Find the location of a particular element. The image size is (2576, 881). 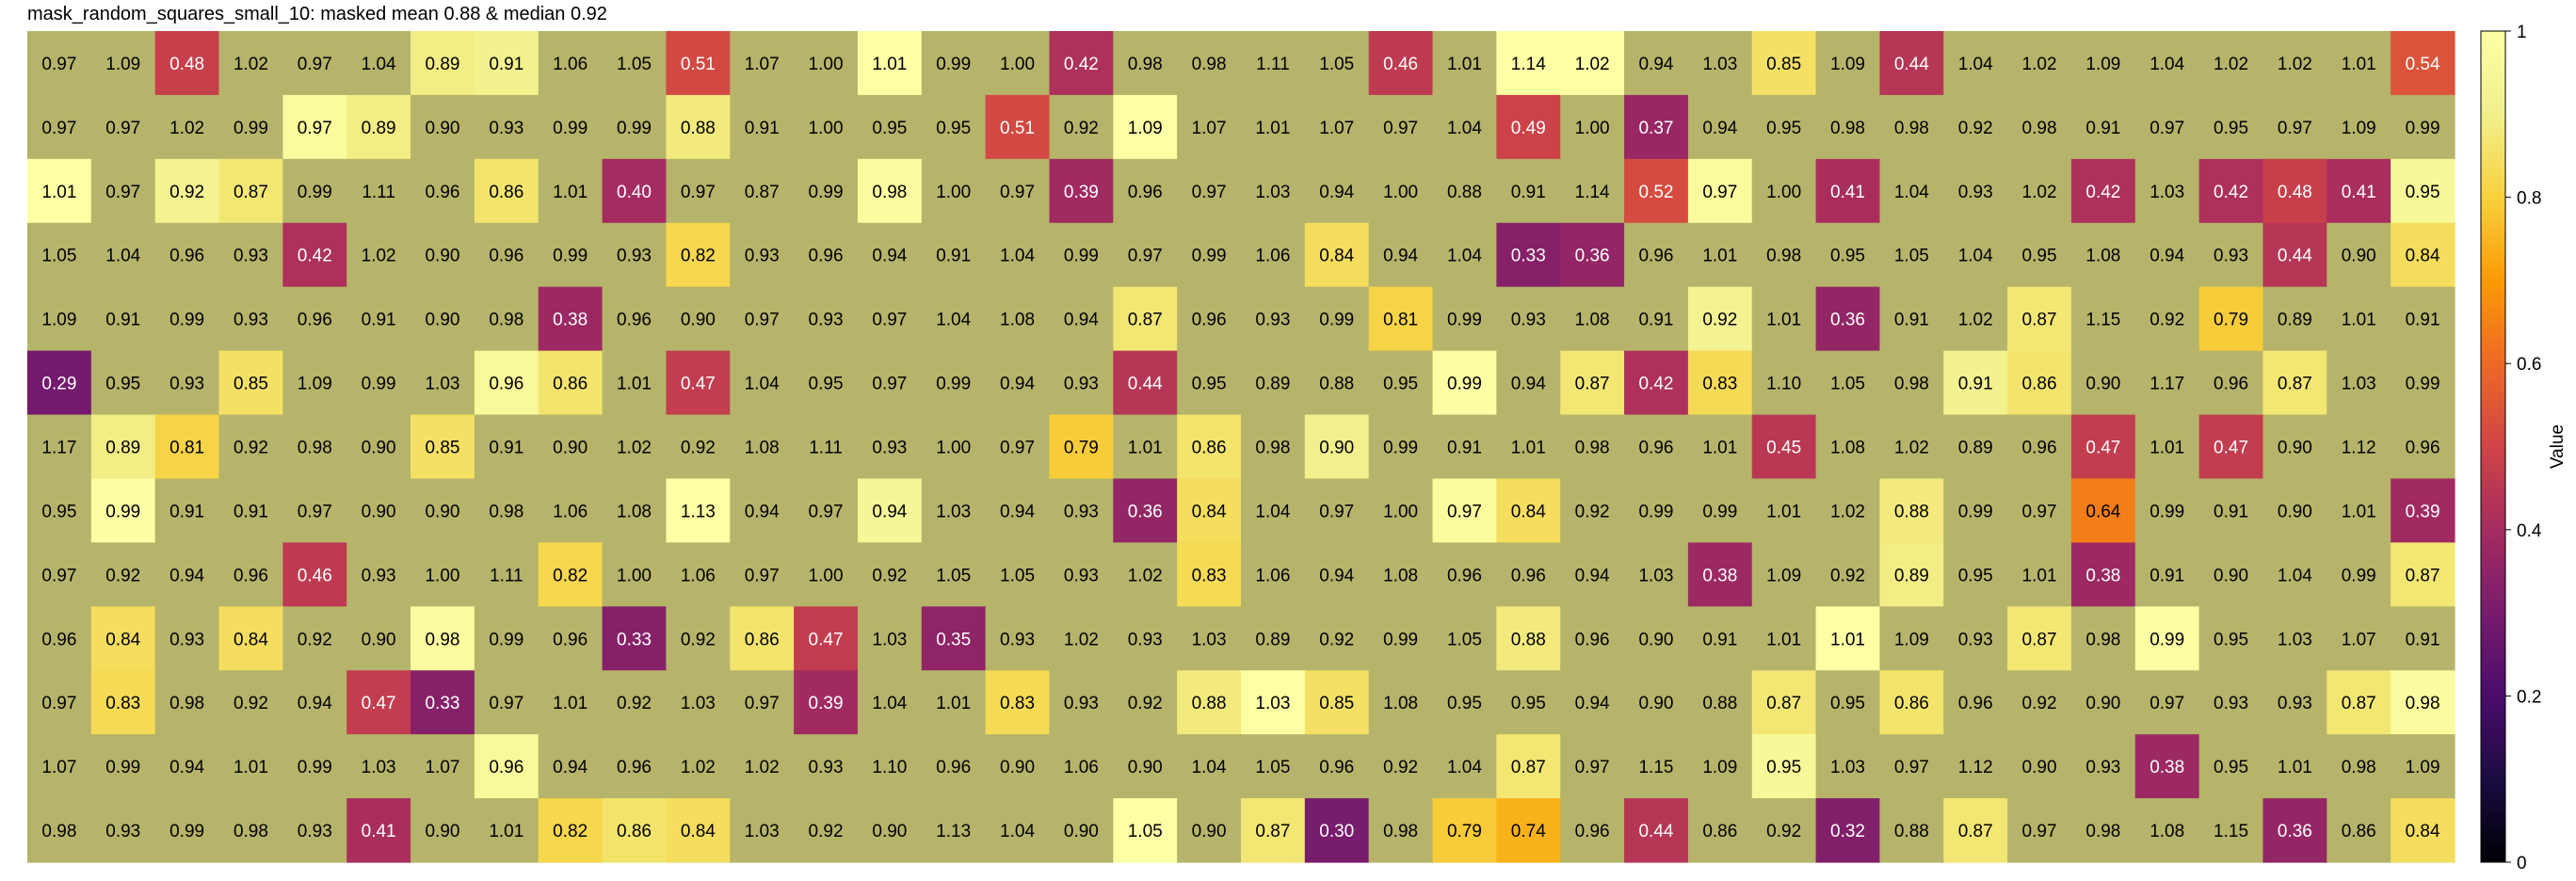

cell-value-label: 0.36 is located at coordinates (2295, 831).